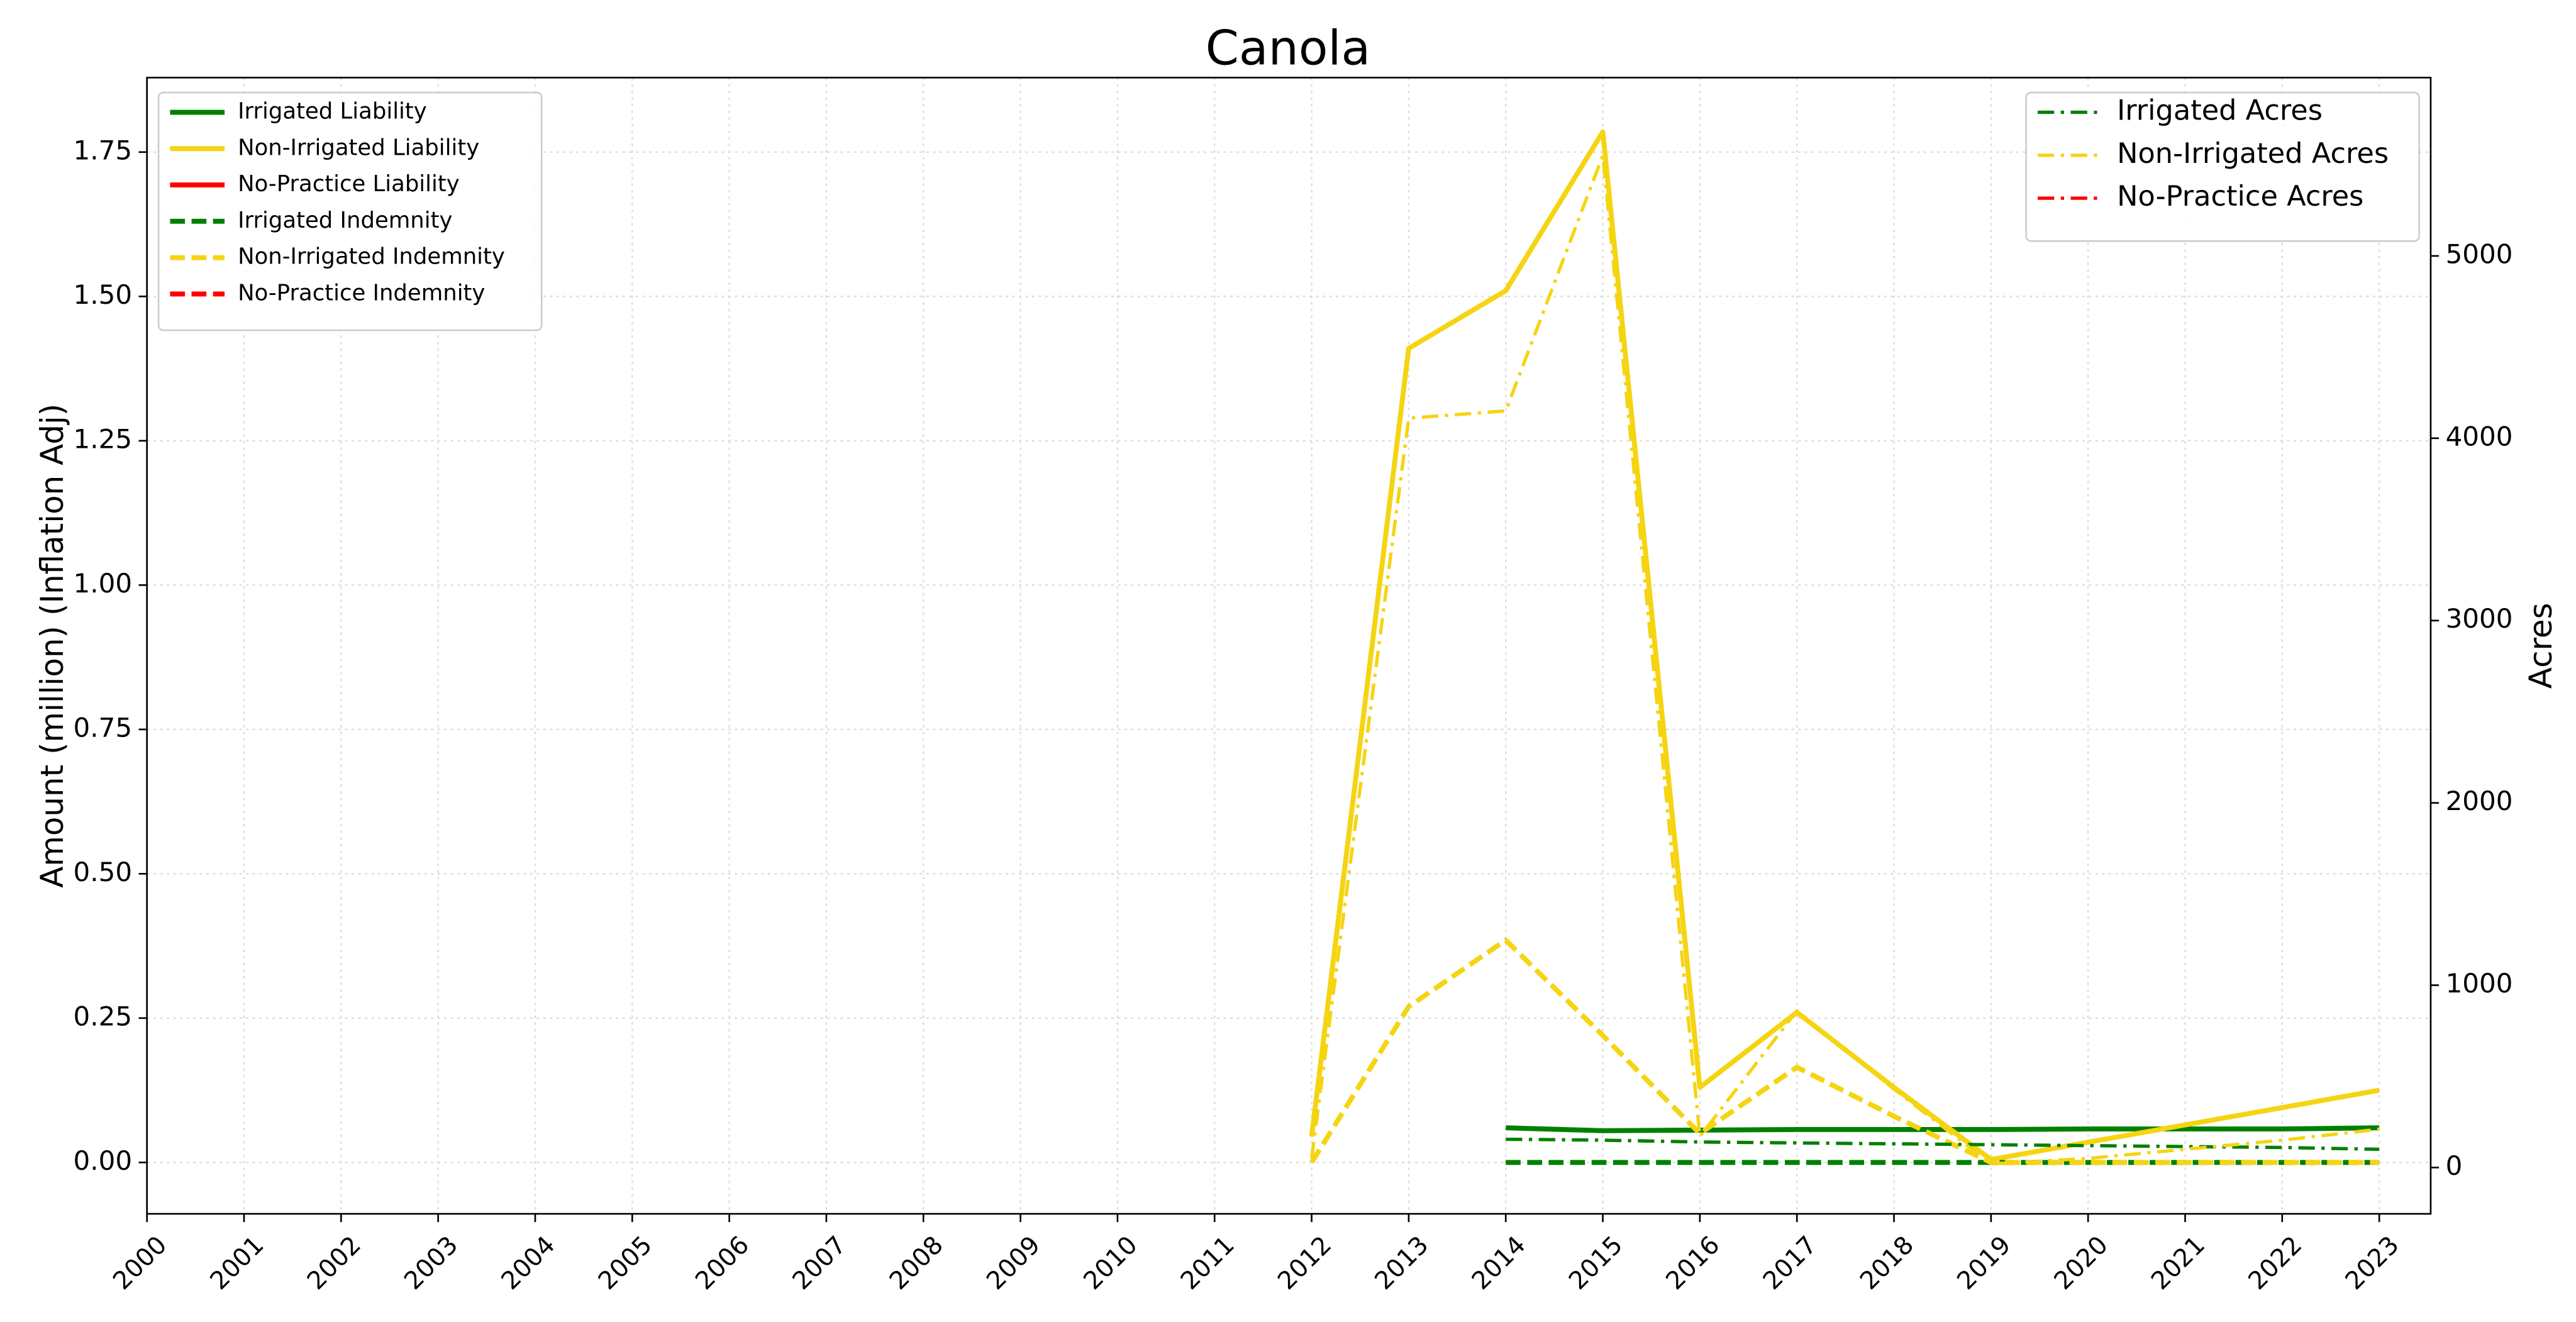 This screenshot has width=2576, height=1322. Describe the element at coordinates (722, 1262) in the screenshot. I see `x-tick-label: 2006` at that location.